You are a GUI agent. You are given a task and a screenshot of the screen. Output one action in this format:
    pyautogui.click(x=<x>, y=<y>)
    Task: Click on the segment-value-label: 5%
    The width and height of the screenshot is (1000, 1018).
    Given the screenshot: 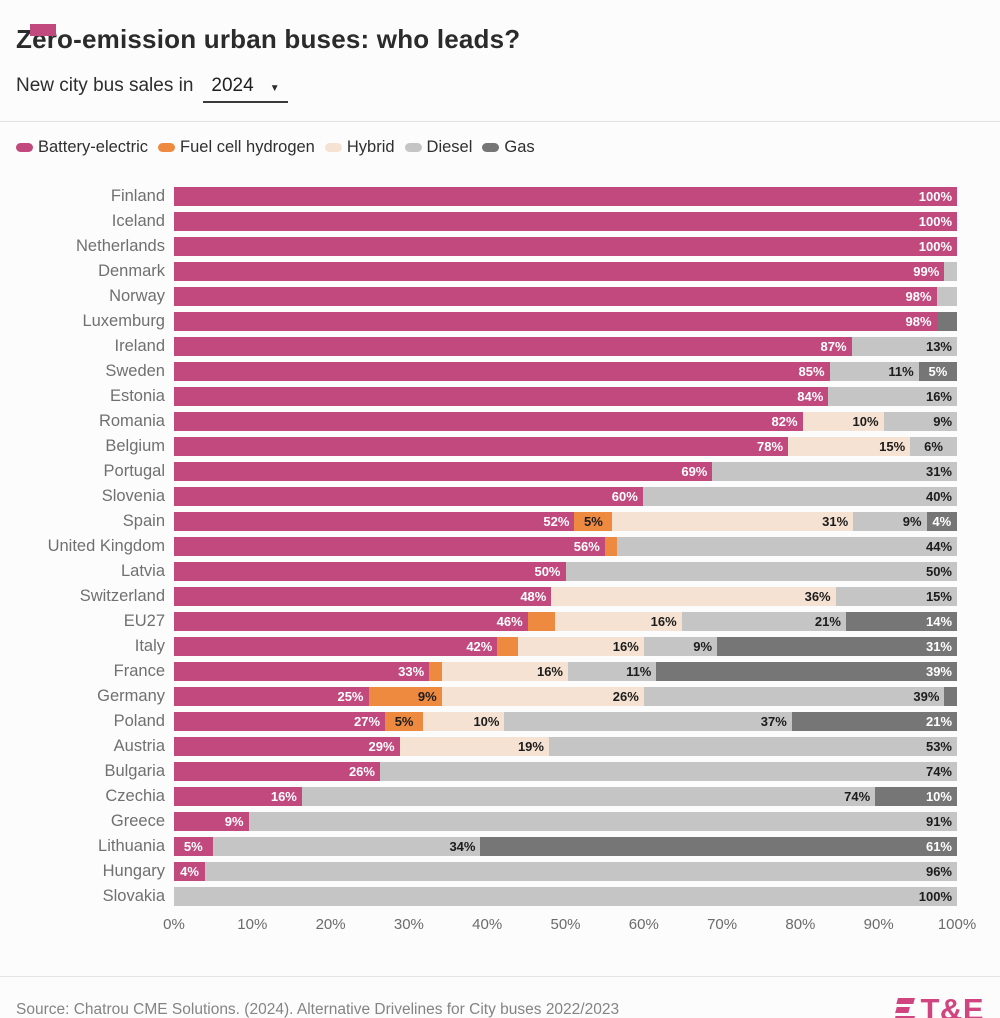 What is the action you would take?
    pyautogui.click(x=938, y=371)
    